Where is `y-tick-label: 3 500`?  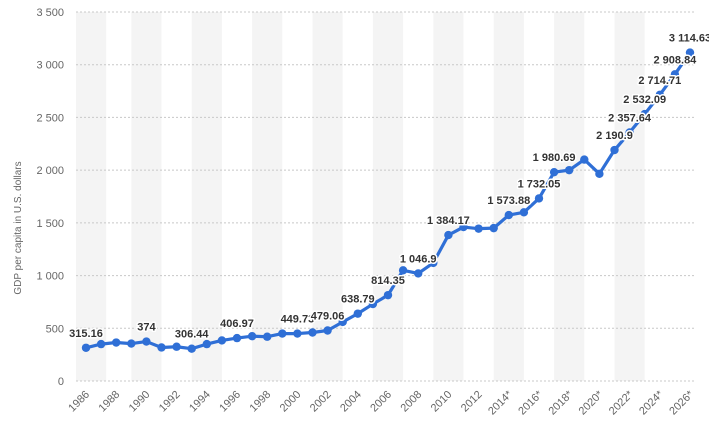
y-tick-label: 3 500 is located at coordinates (50, 13).